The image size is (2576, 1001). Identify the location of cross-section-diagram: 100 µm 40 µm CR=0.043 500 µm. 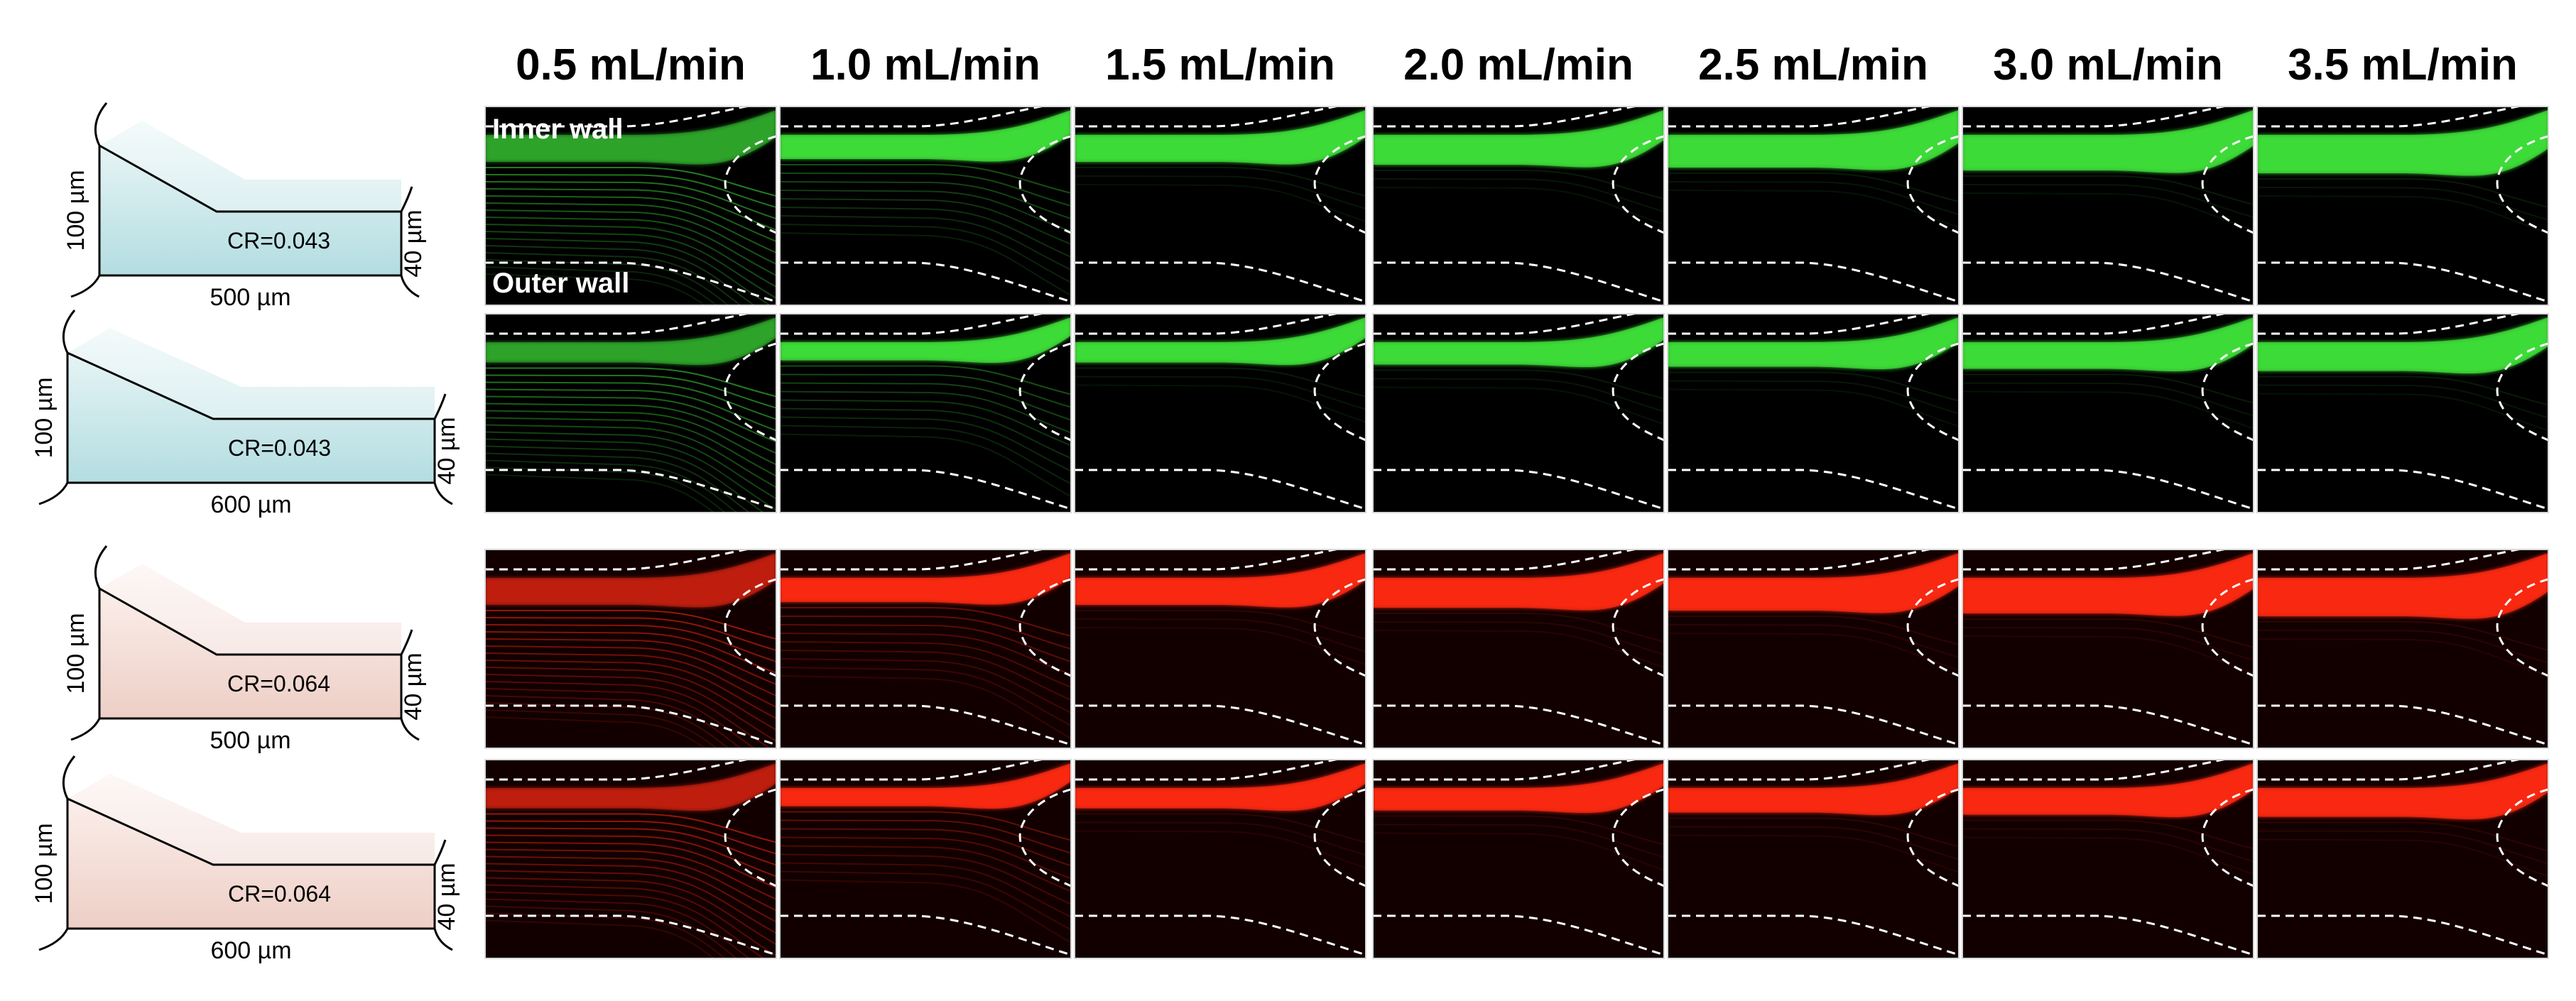
(245, 206).